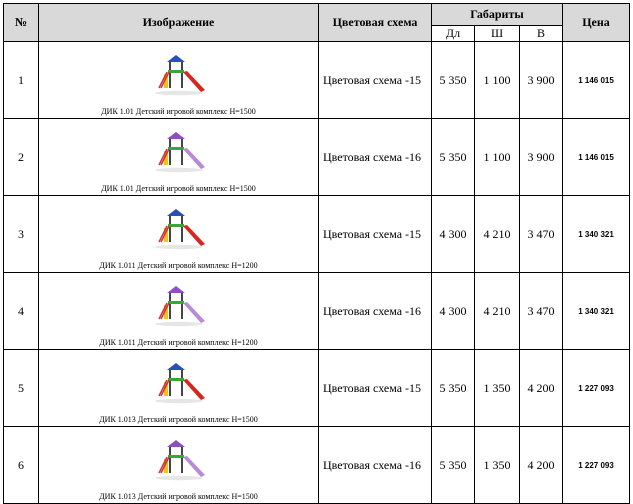 Image resolution: width=633 pixels, height=504 pixels. Describe the element at coordinates (178, 22) in the screenshot. I see `header-image: Изображение` at that location.